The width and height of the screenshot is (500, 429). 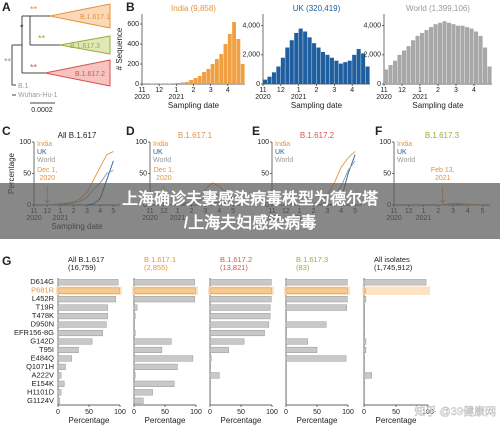 I want to click on category-label: H1101D, so click(x=41, y=391).